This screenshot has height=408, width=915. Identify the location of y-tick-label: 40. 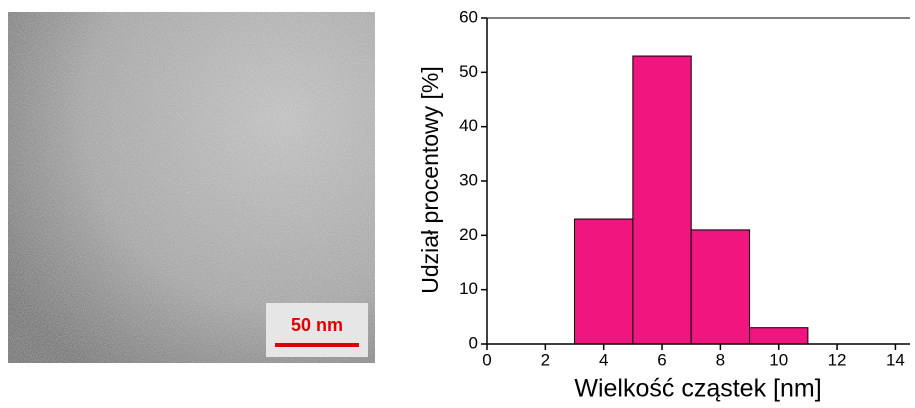
(468, 125).